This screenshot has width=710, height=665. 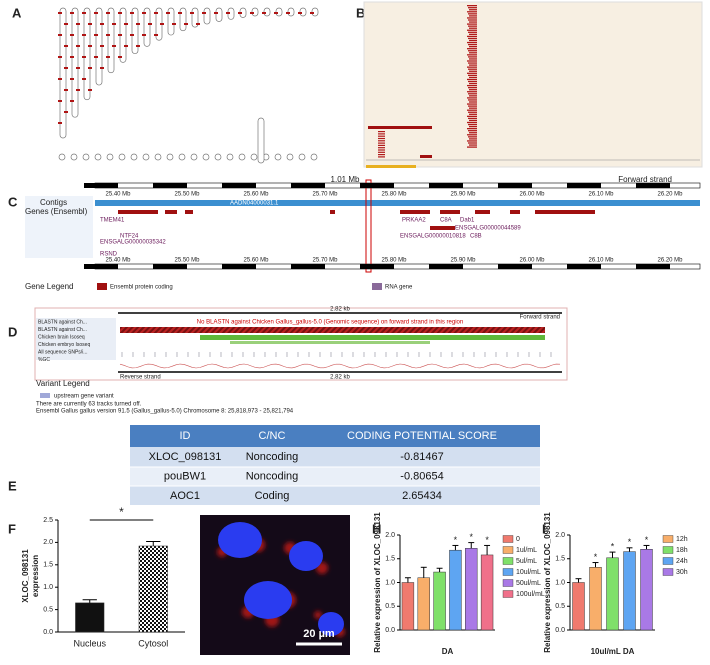 I want to click on position-label: 26.20 Mb, so click(x=670, y=195).